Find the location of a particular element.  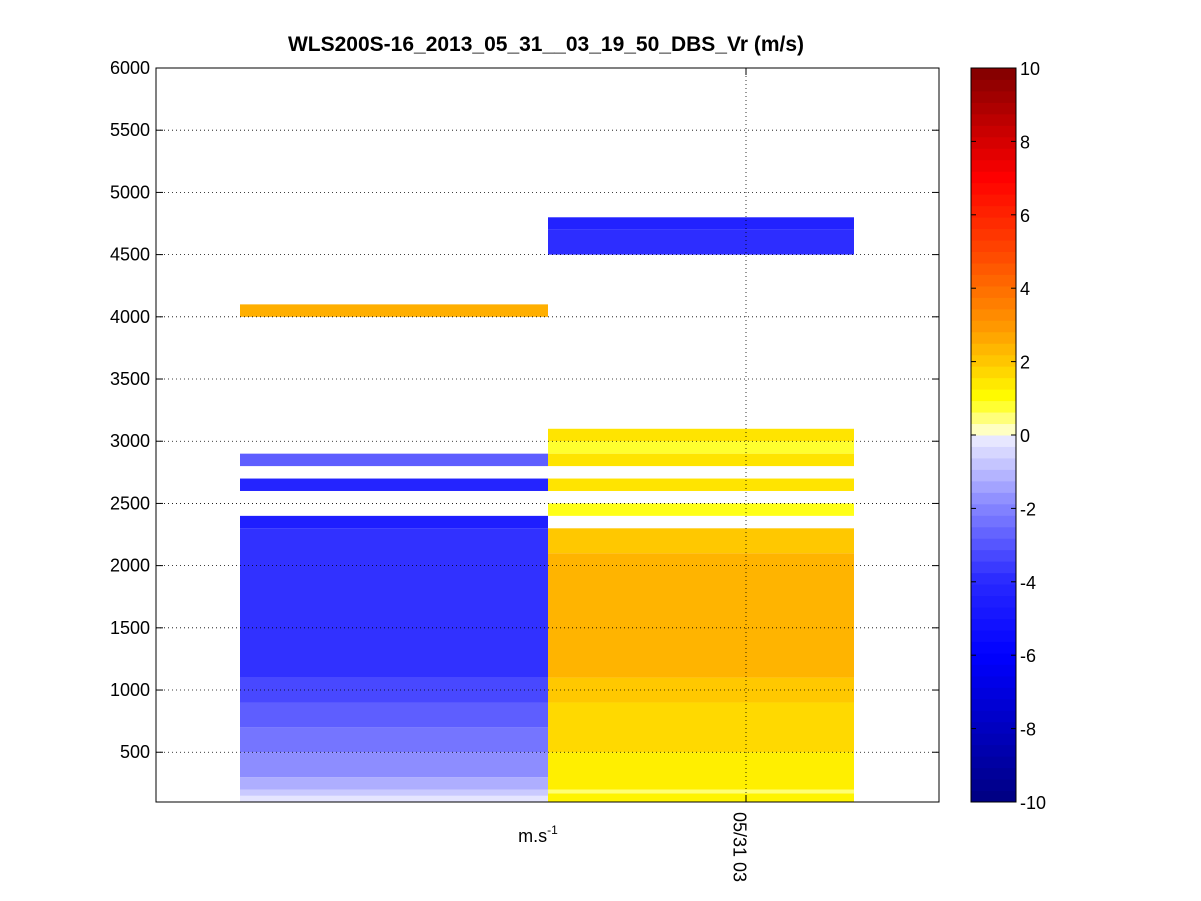

y-tick-label: 4500 is located at coordinates (130, 255).